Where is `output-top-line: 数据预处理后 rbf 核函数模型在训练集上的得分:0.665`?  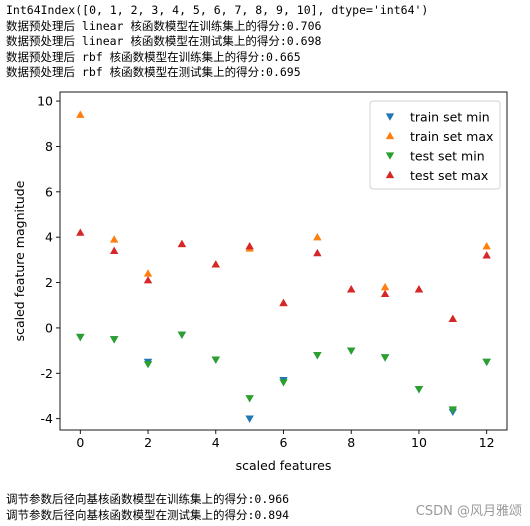
output-top-line: 数据预处理后 rbf 核函数模型在训练集上的得分:0.665 is located at coordinates (153, 56).